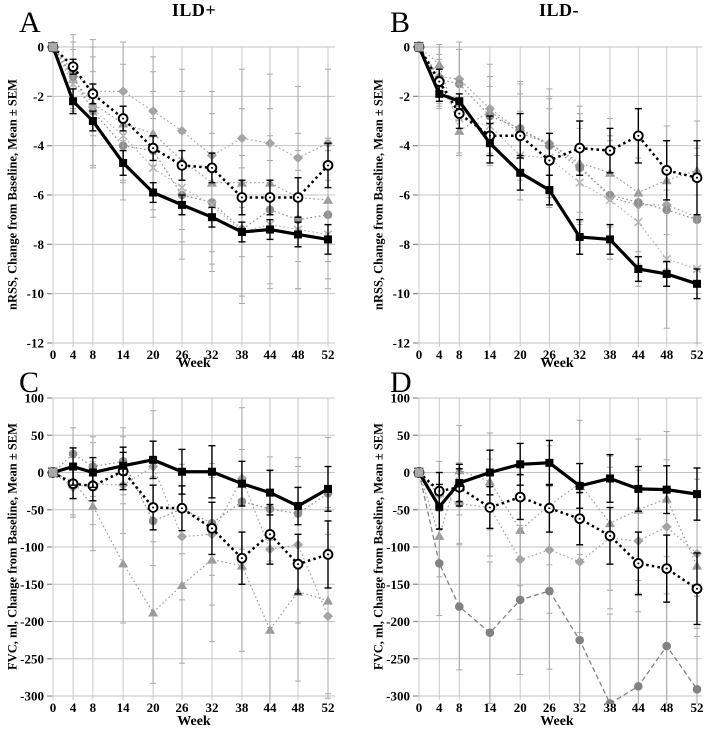 Image resolution: width=709 pixels, height=733 pixels. I want to click on svg-text: -10, so click(401, 293).